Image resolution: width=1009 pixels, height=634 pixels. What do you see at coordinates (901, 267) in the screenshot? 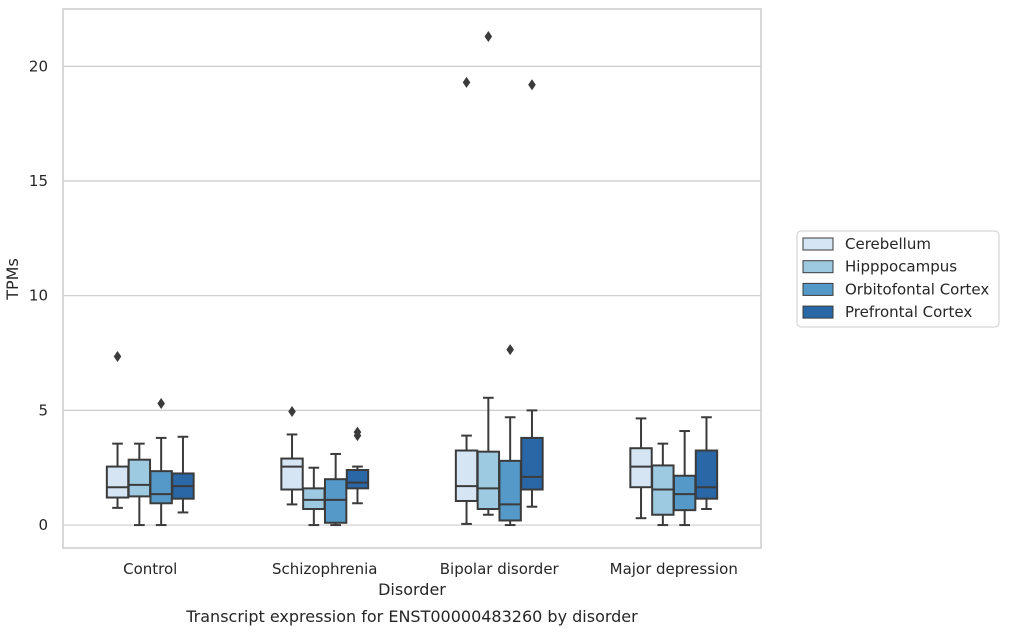
I see `legend-label: Hipppocampus` at bounding box center [901, 267].